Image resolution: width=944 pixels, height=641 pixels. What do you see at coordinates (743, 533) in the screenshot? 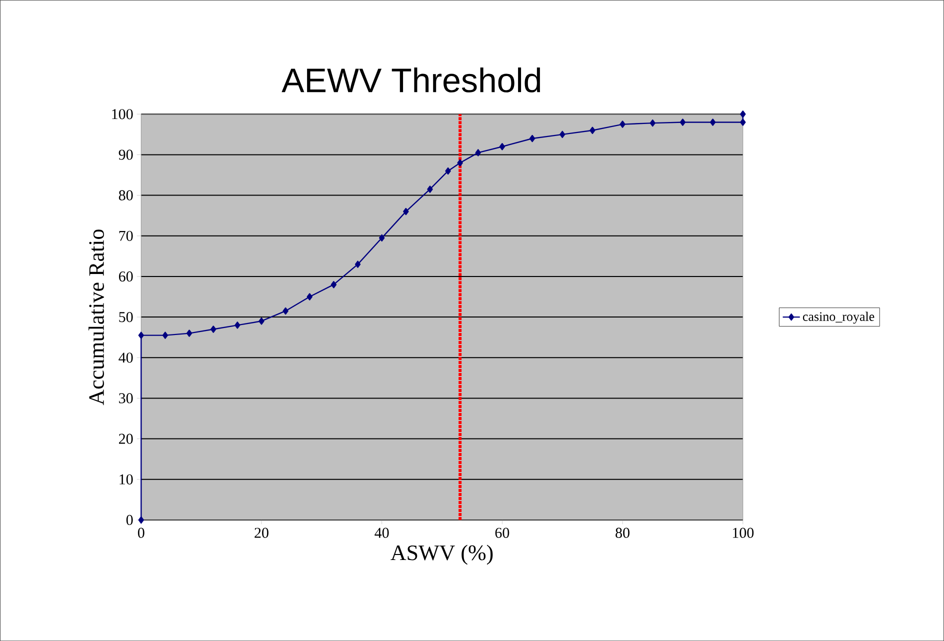
I see `x-tick-label: 100` at bounding box center [743, 533].